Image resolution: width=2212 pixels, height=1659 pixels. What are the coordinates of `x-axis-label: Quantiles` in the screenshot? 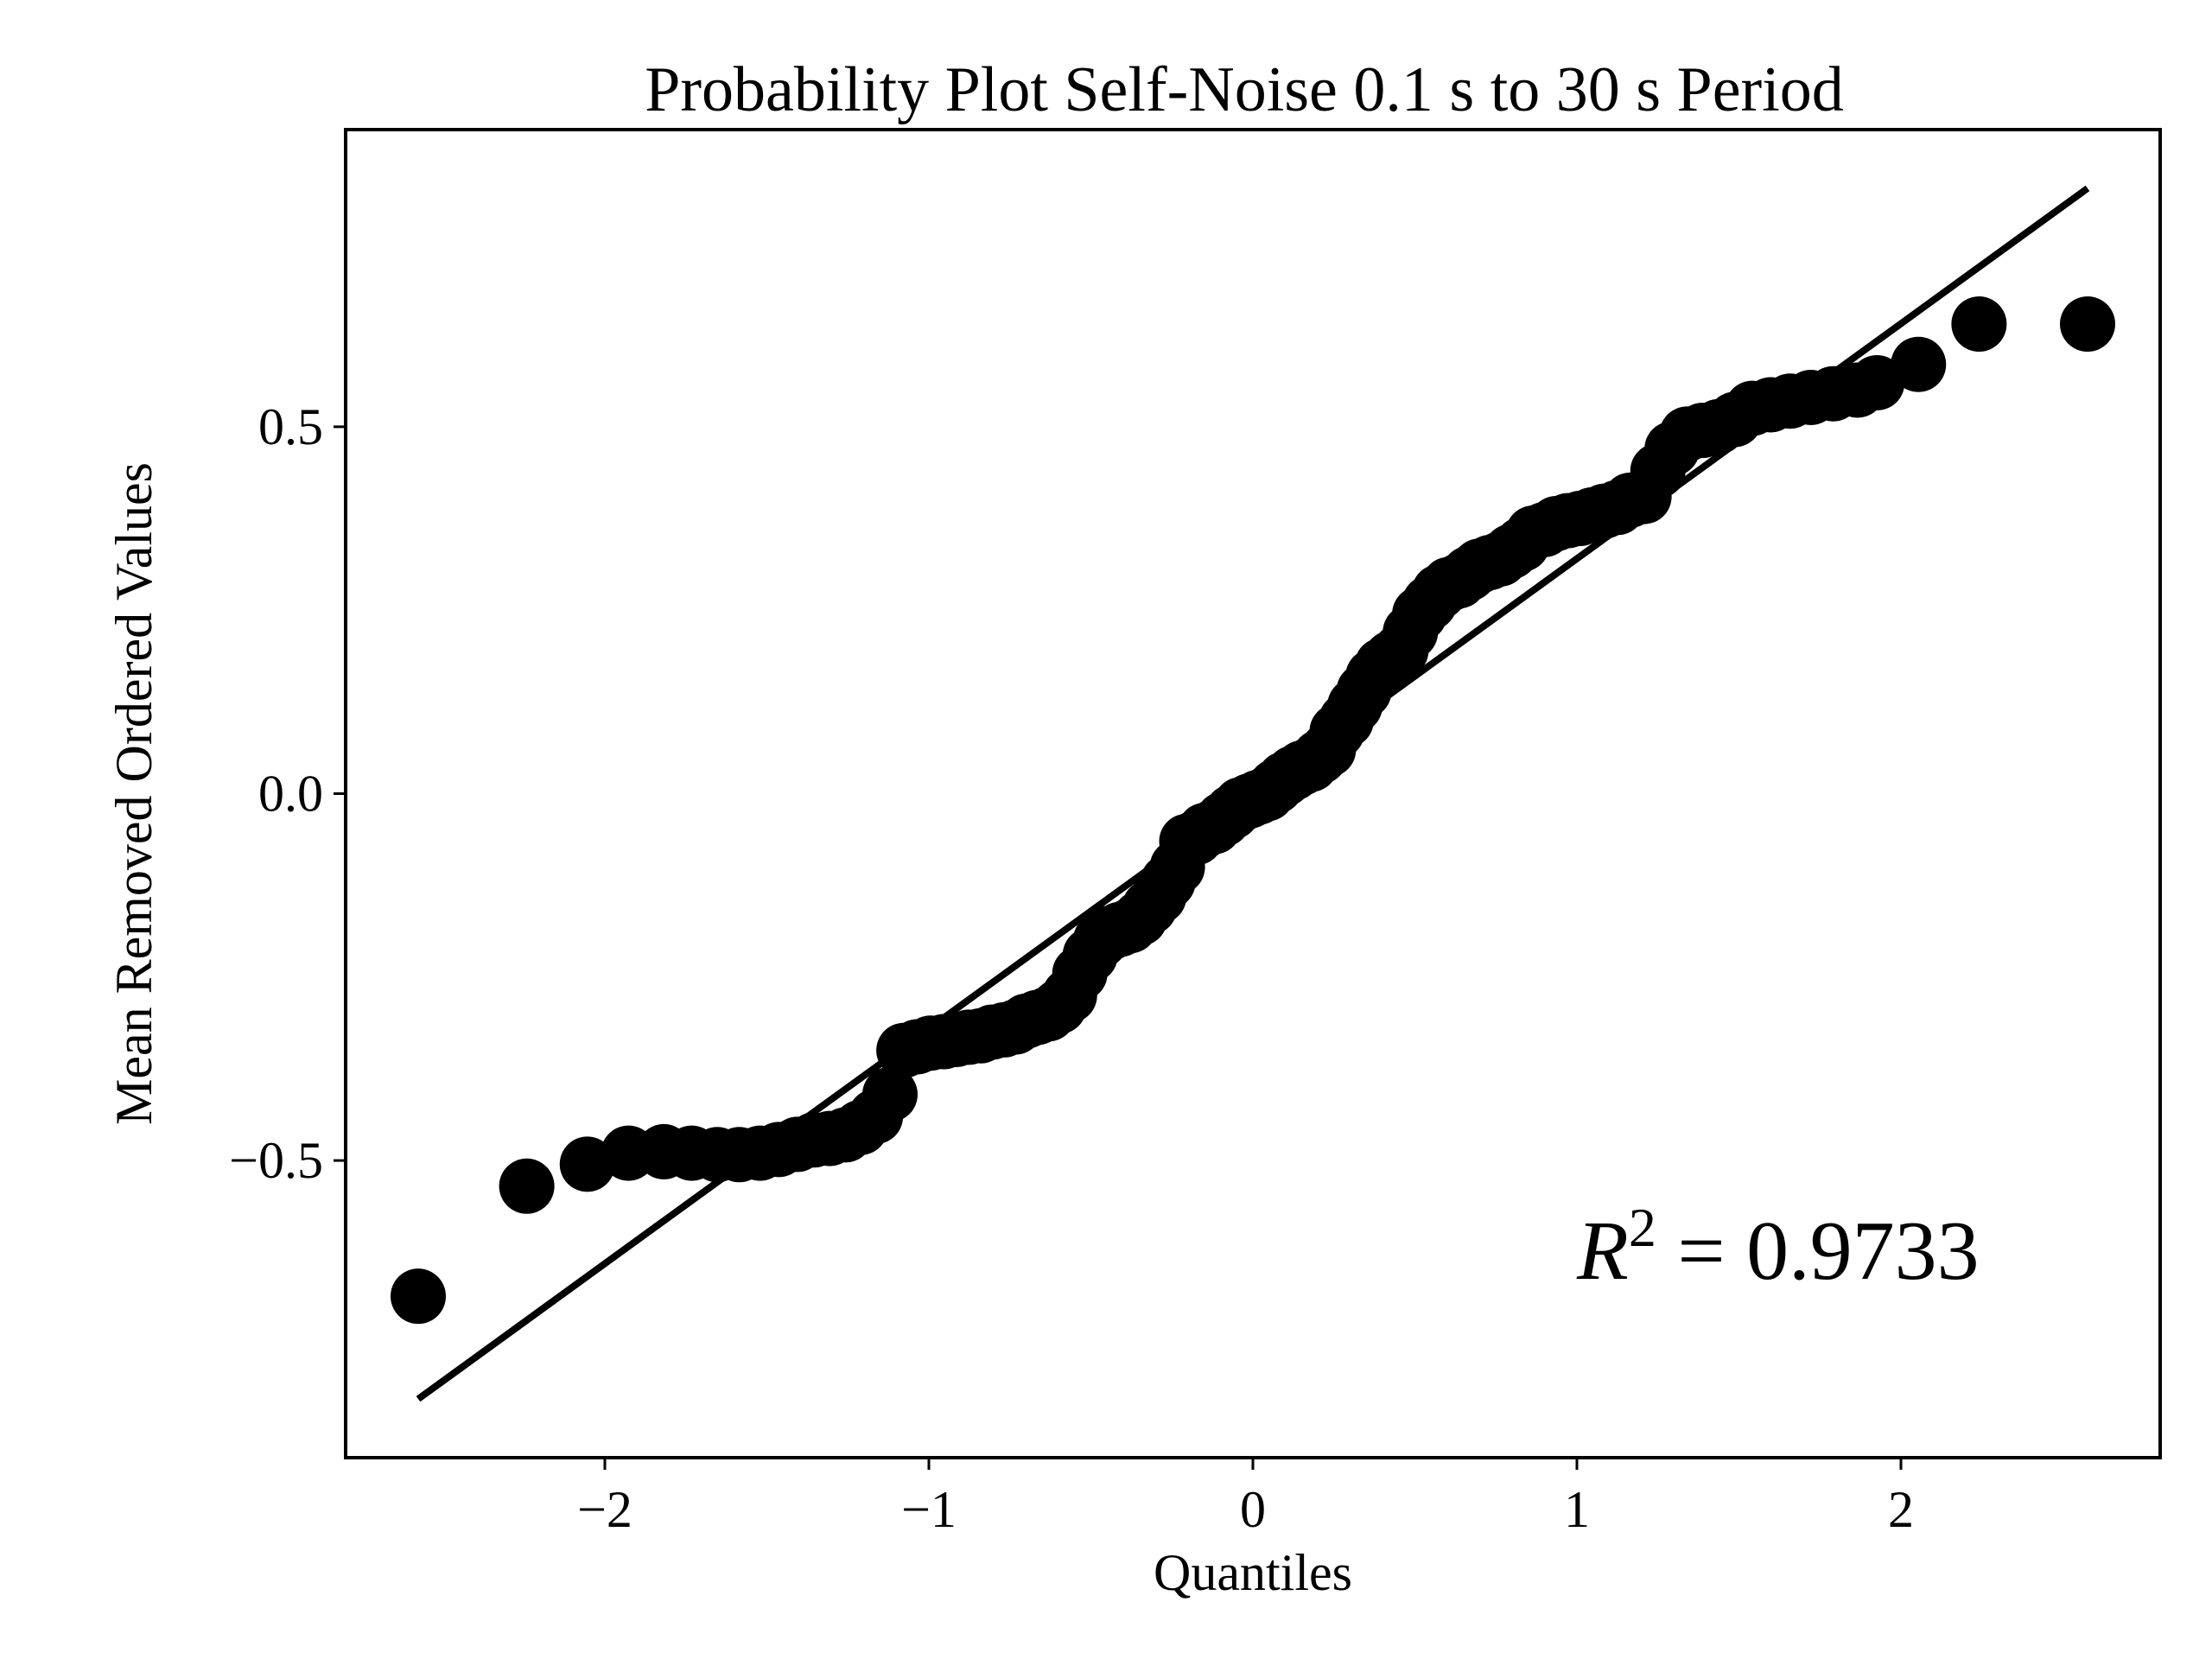 It's located at (1253, 1572).